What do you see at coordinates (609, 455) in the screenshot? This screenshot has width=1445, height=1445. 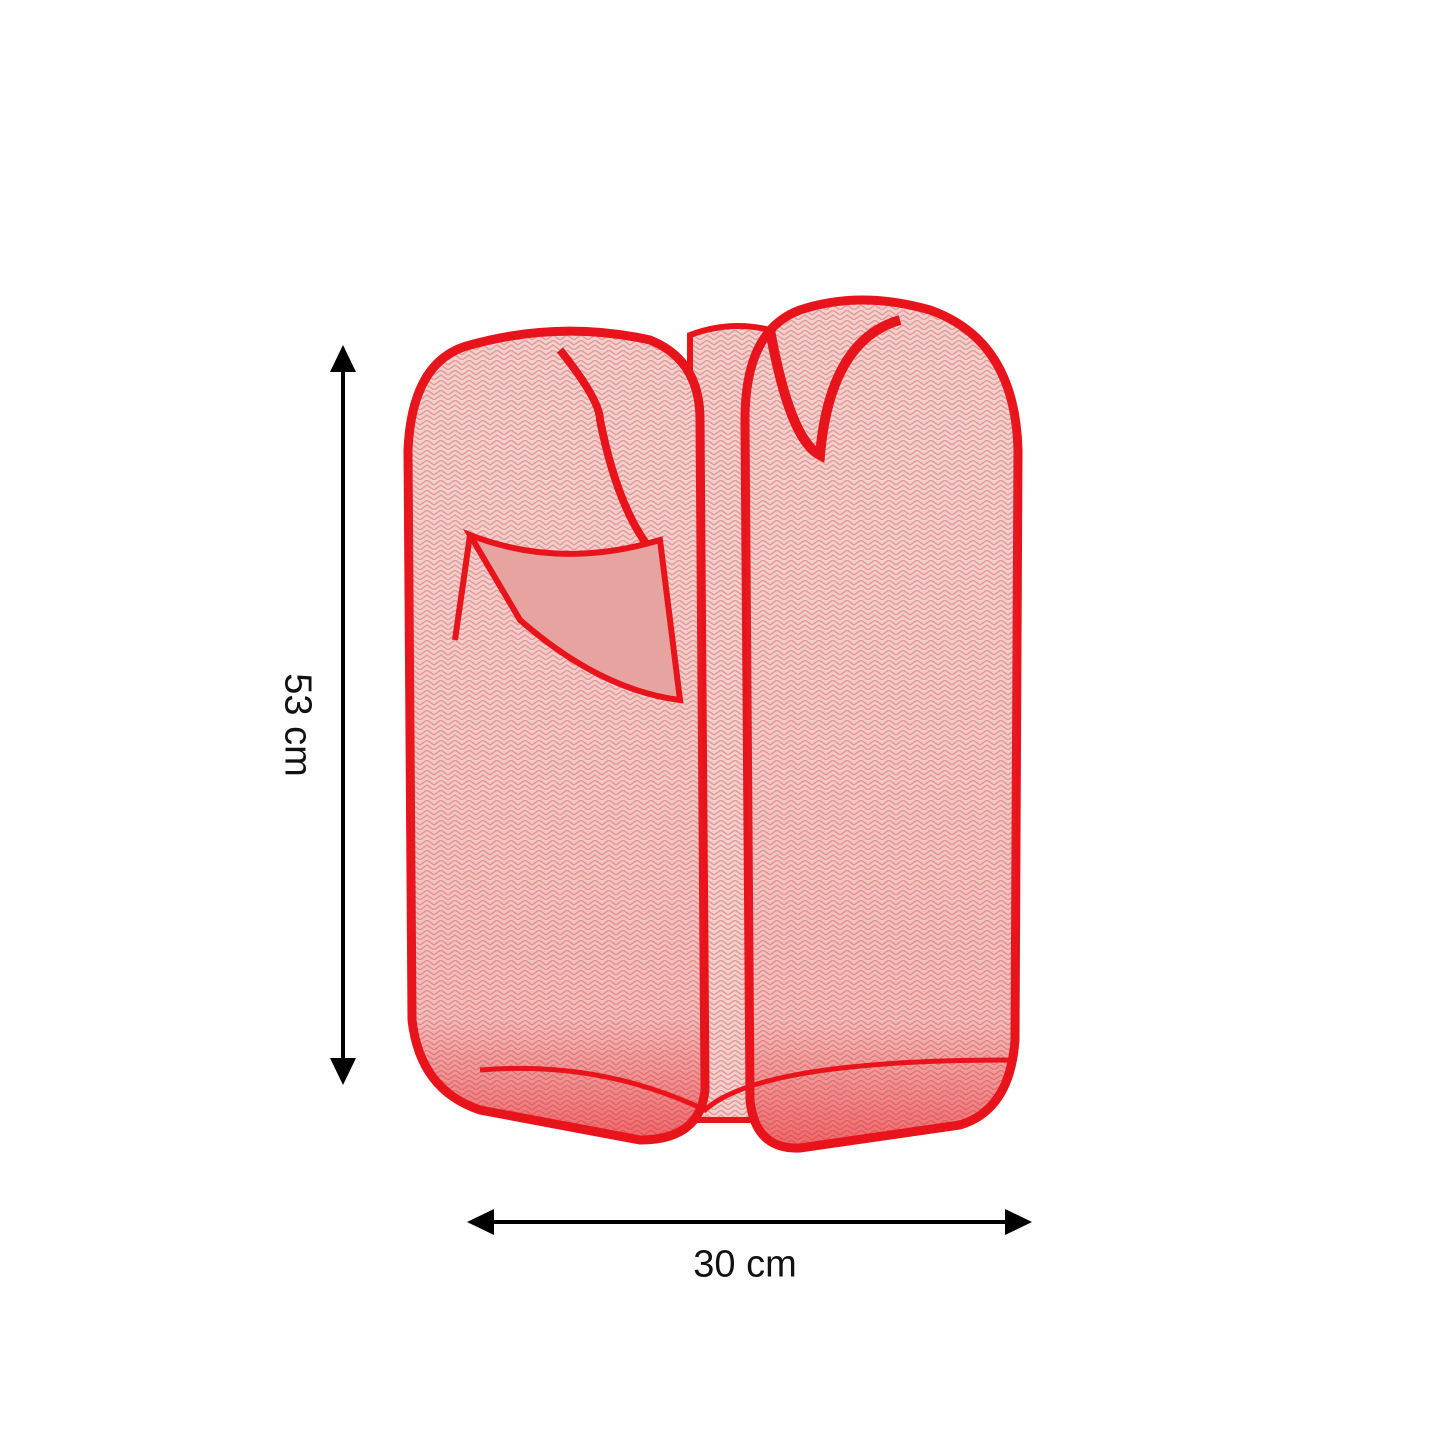 I see `basket-handle-left` at bounding box center [609, 455].